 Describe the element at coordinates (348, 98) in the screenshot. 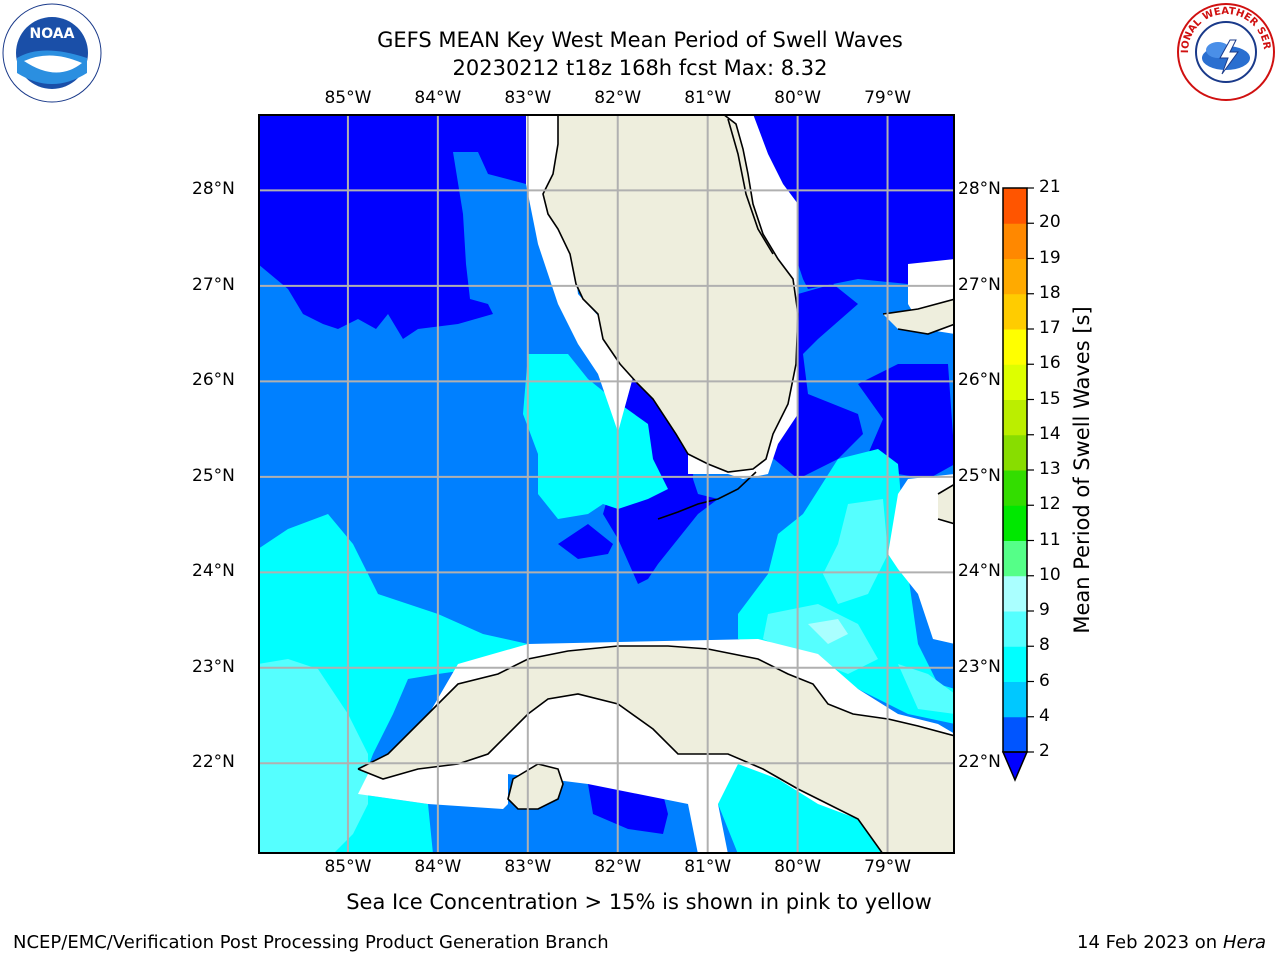

I see `lon-label-top: 85°W` at that location.